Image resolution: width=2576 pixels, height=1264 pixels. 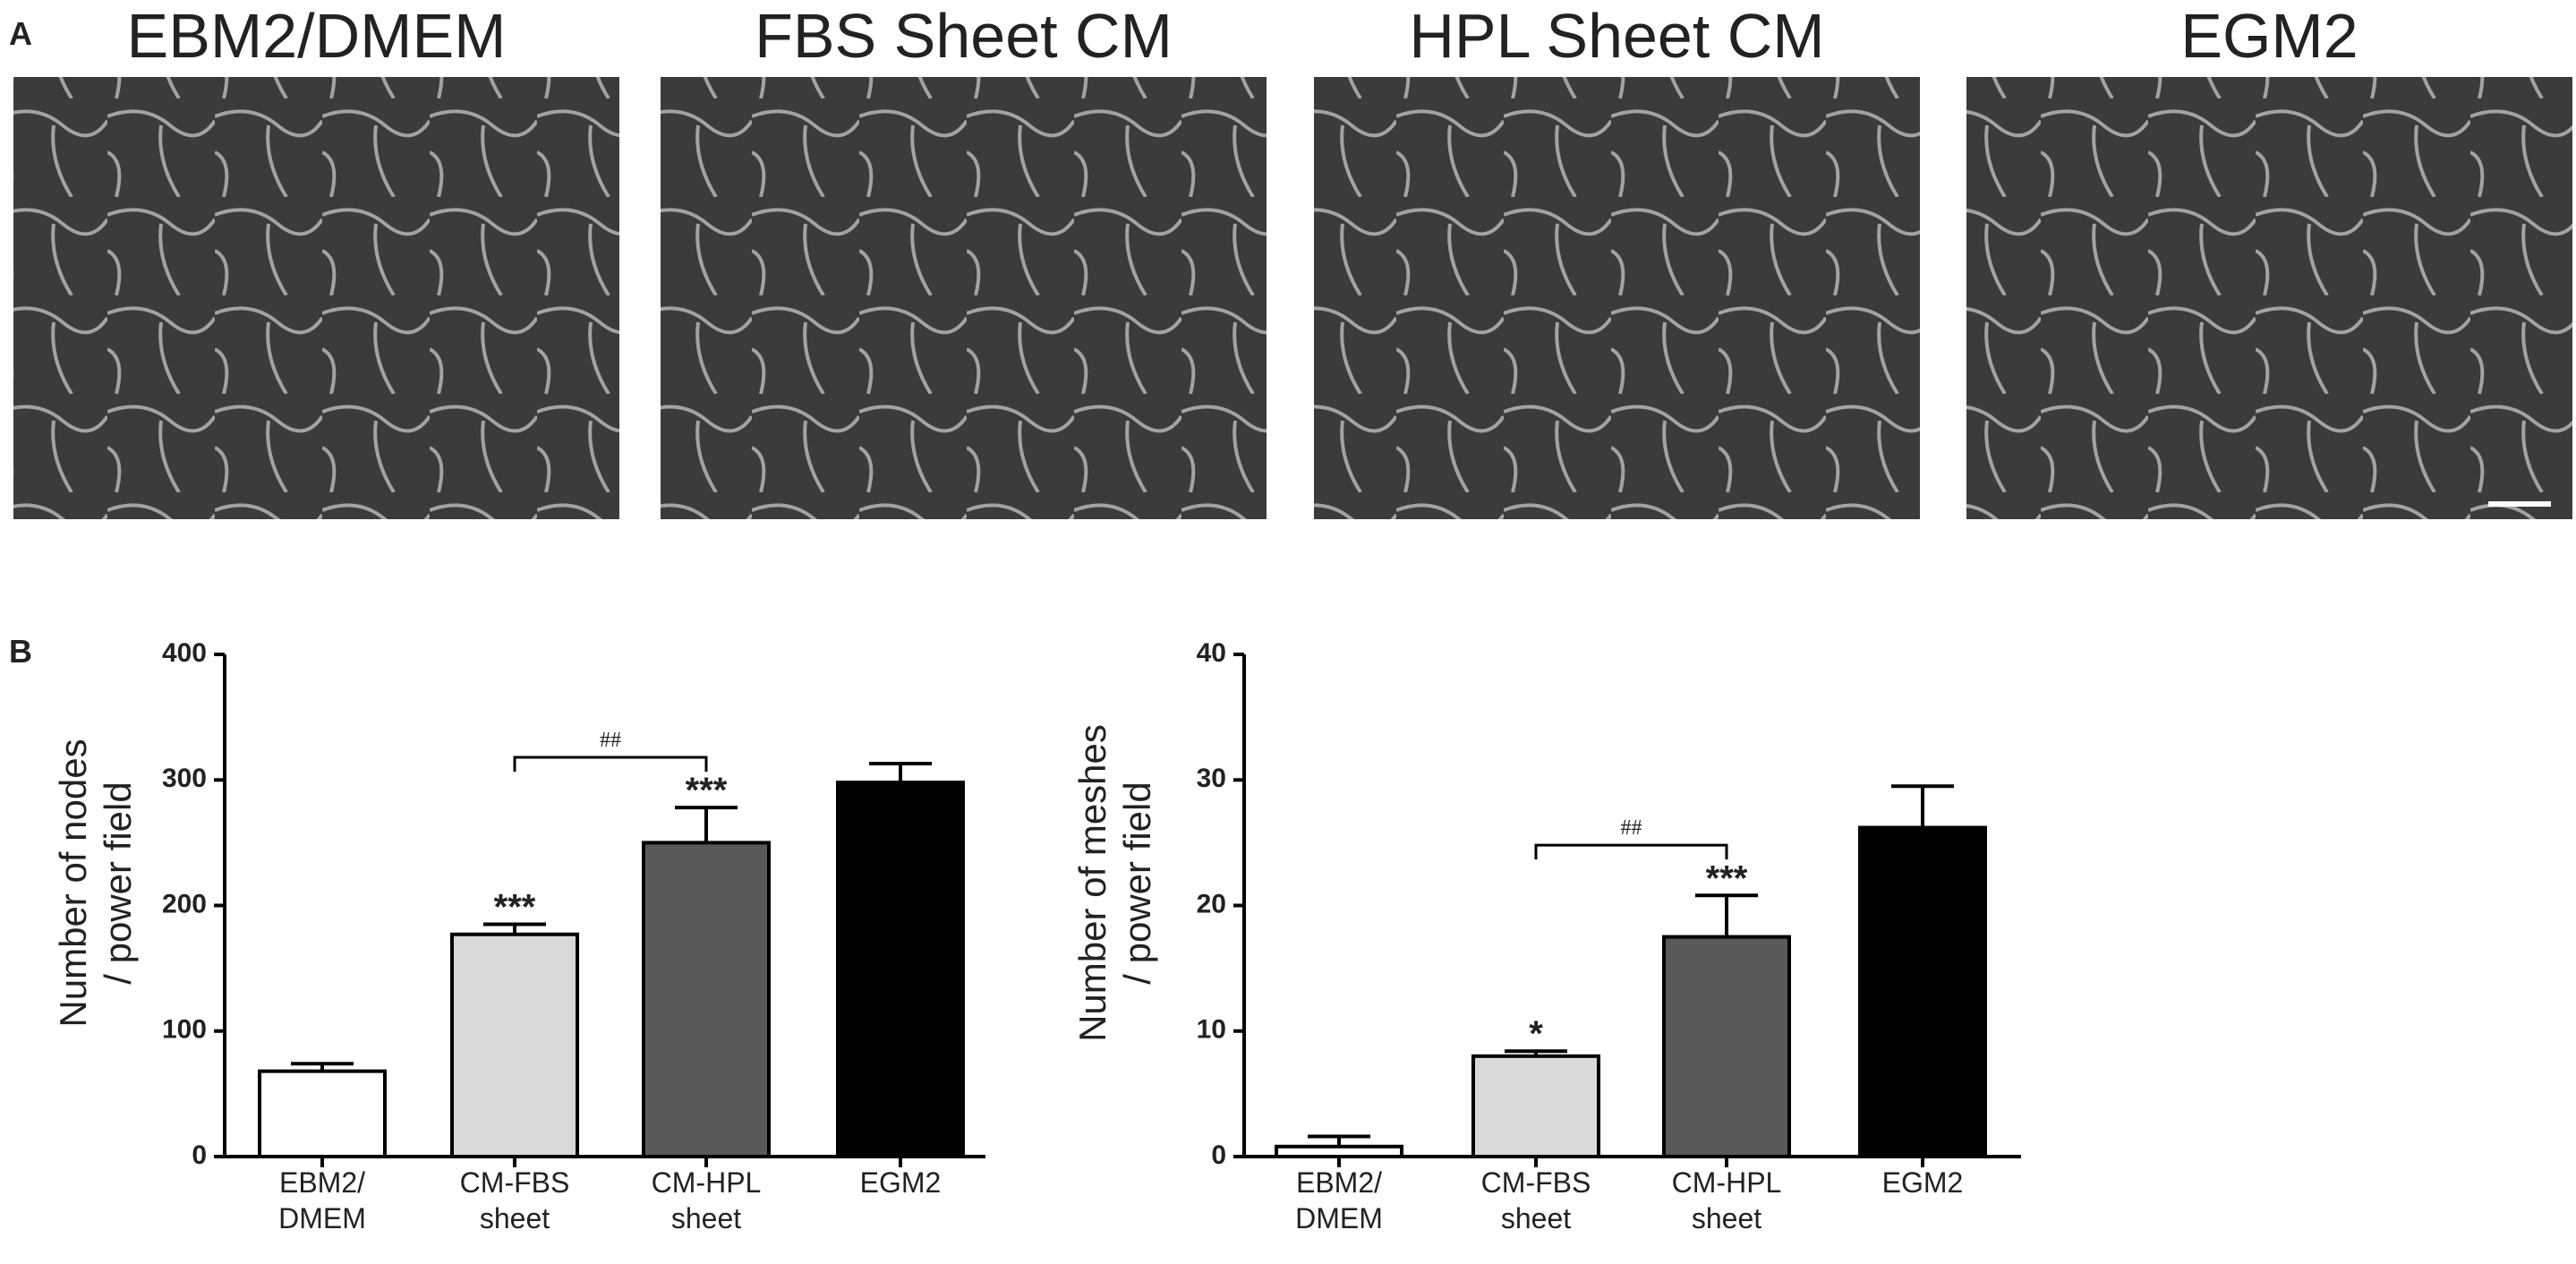 I want to click on significance-label: *, so click(x=1536, y=1034).